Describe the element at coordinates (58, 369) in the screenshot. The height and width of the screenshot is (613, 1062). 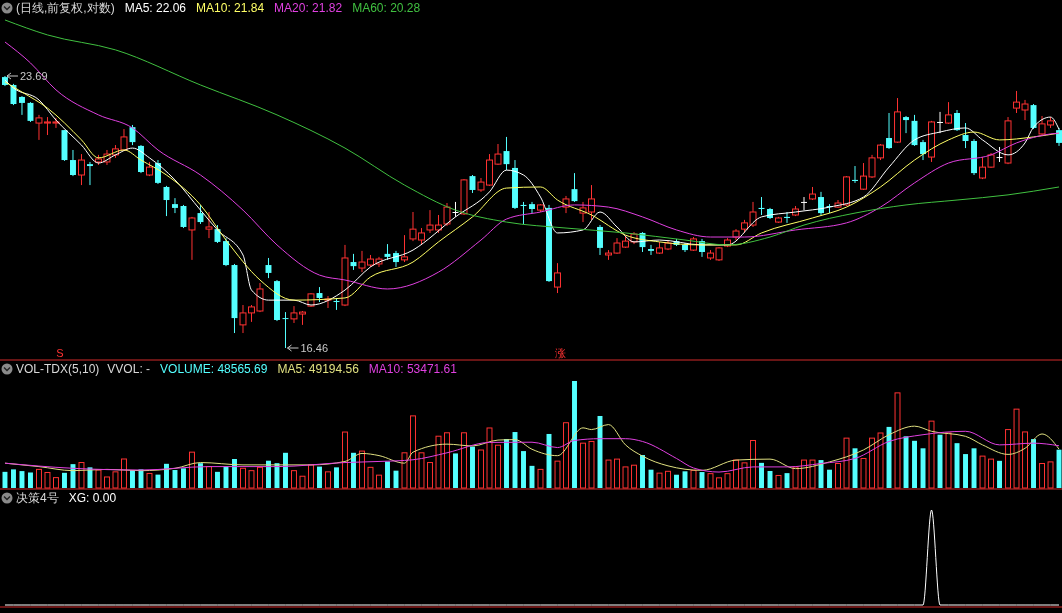
I see `chart-title: VOL-TDX(5,10)` at that location.